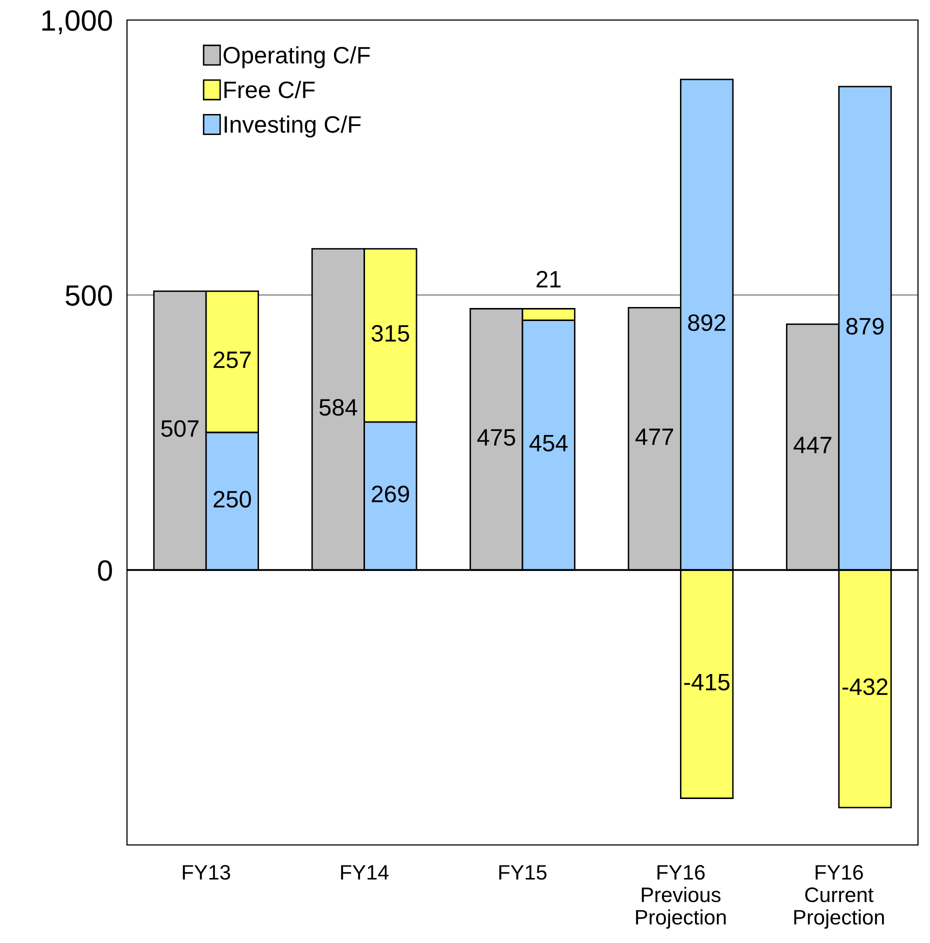  Describe the element at coordinates (180, 428) in the screenshot. I see `data-label: 507` at that location.